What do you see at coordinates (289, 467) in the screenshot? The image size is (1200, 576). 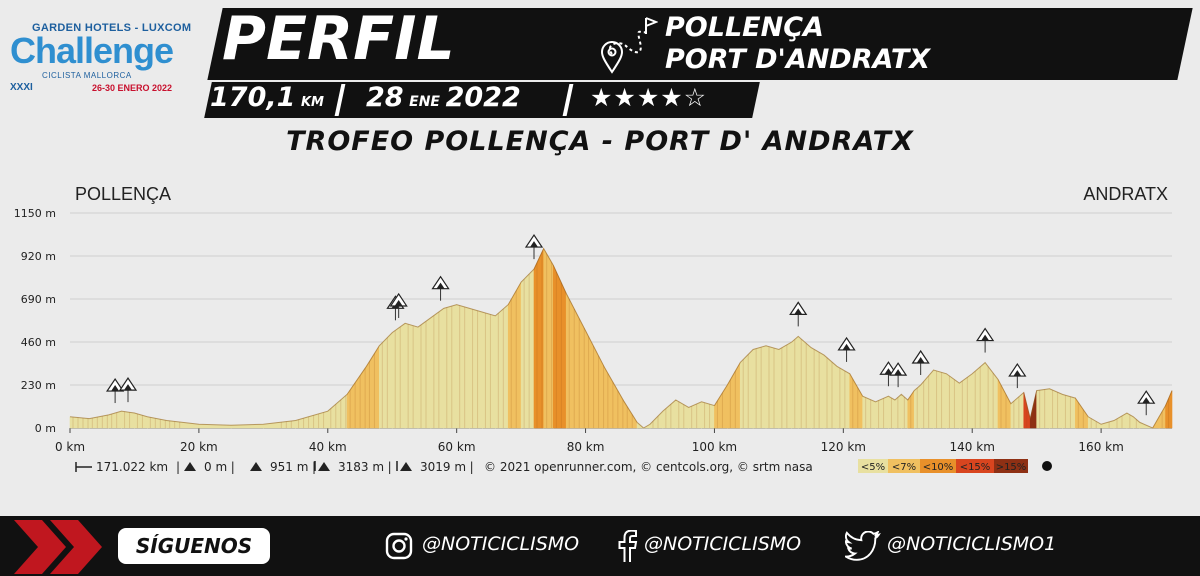 I see `stat-max-altitude: 951 m` at bounding box center [289, 467].